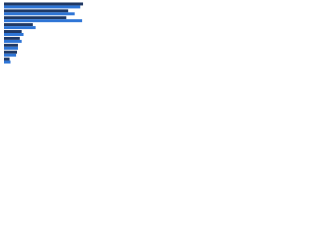  Describe the element at coordinates (50, 35) in the screenshot. I see `chart` at that location.